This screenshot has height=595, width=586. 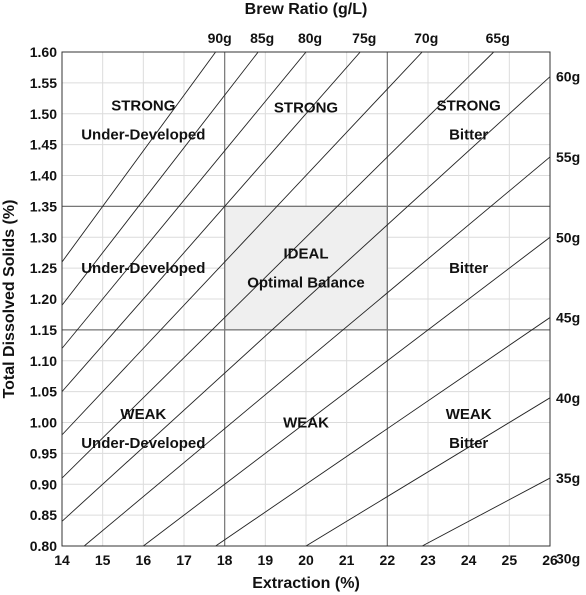 What do you see at coordinates (43, 330) in the screenshot?
I see `y-tick-label: 1.15` at bounding box center [43, 330].